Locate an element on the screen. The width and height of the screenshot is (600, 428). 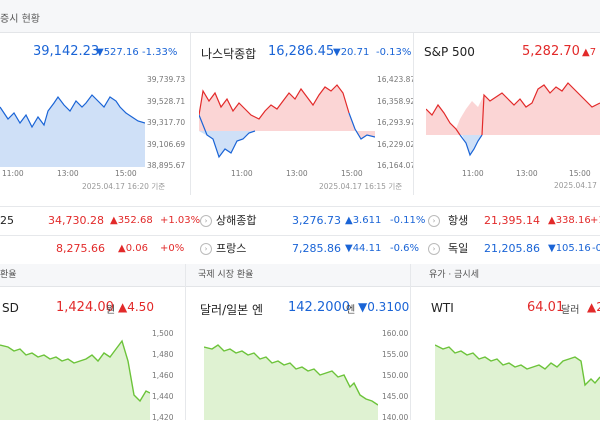
fx-section-header: 국제 시장 환율 is located at coordinates (298, 275).